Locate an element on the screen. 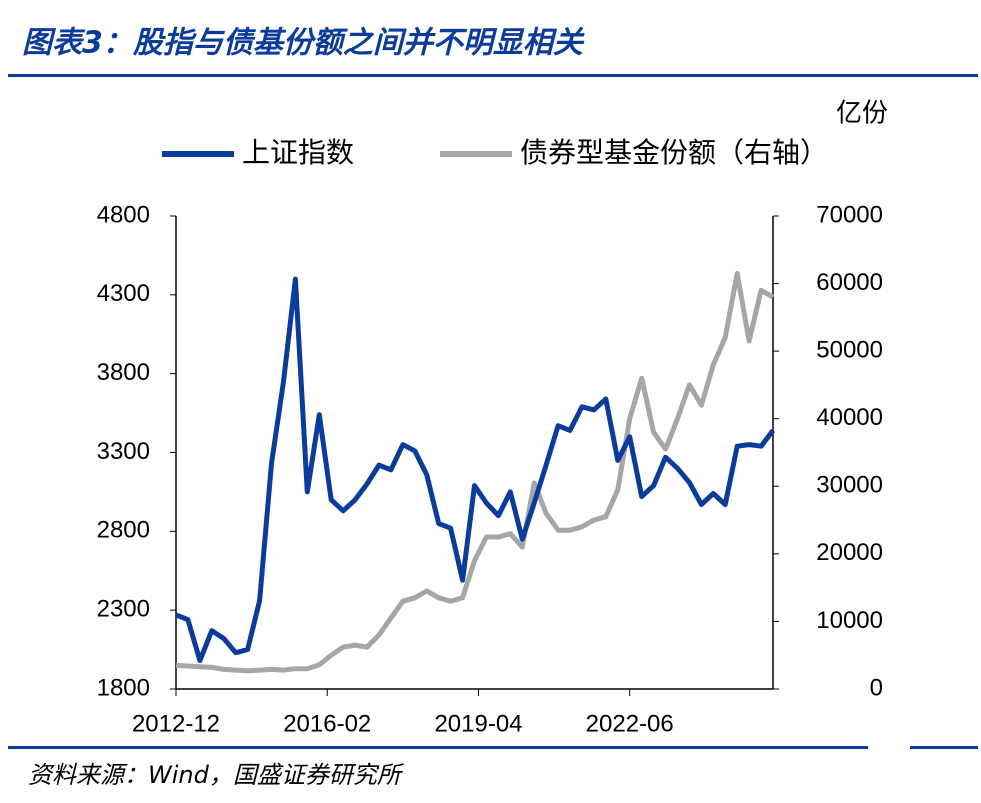 Image resolution: width=981 pixels, height=803 pixels. source-note: 资料来源：Wind，国盛证券研究所 is located at coordinates (216, 775).